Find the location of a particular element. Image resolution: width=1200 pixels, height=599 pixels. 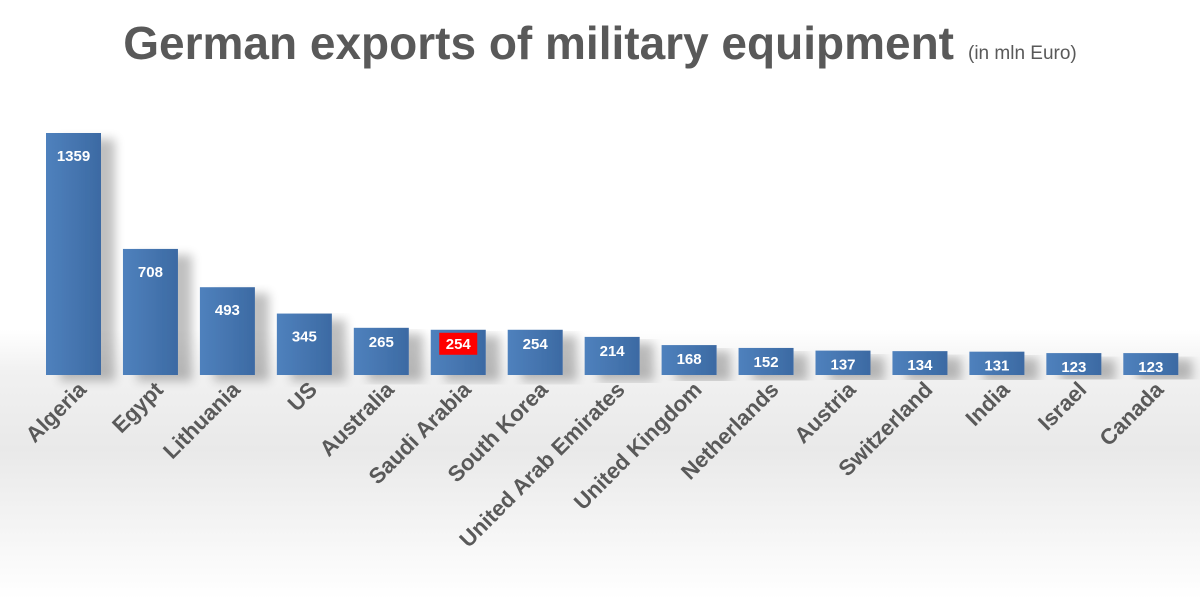

chart-subtitle: (in mln Euro) is located at coordinates (1022, 53).